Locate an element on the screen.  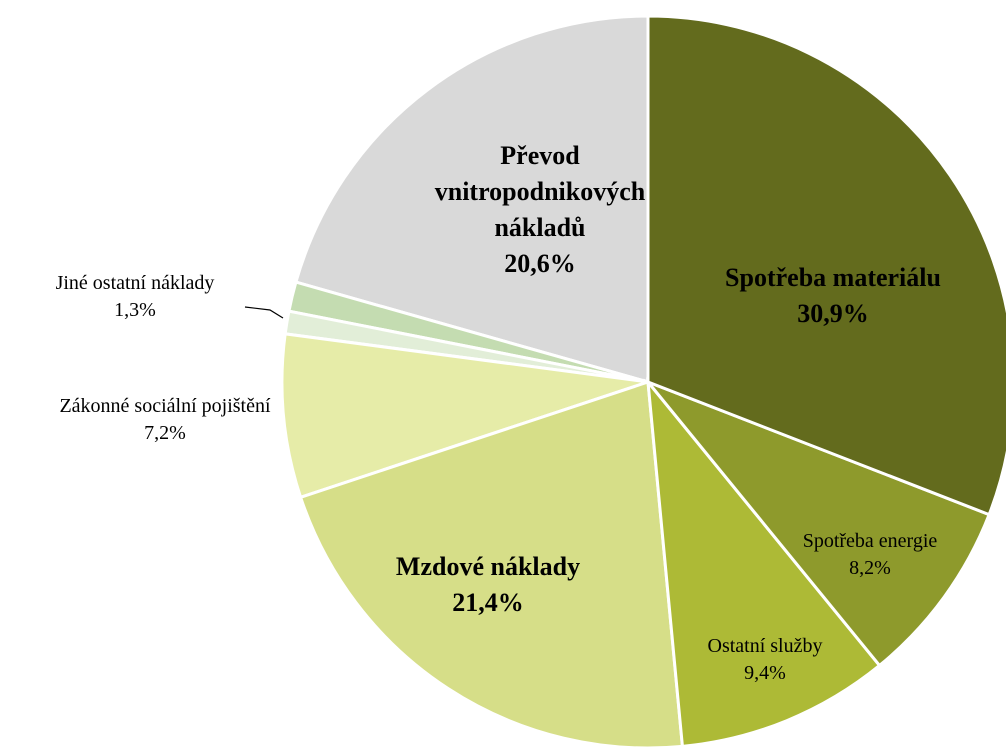
slice-label: Jiné ostatní náklady 1,3% is located at coordinates (135, 297).